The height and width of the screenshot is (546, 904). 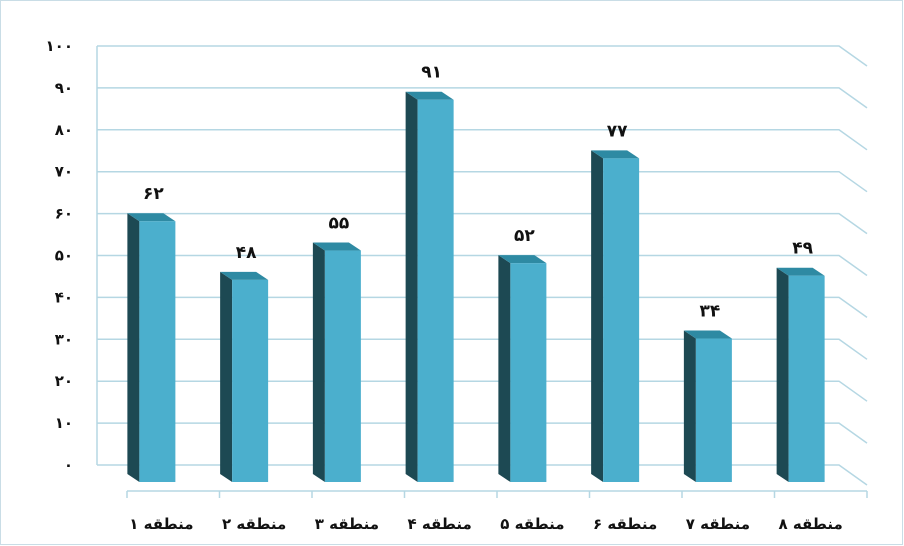 What do you see at coordinates (431, 73) in the screenshot?
I see `data-label: ۹۱` at bounding box center [431, 73].